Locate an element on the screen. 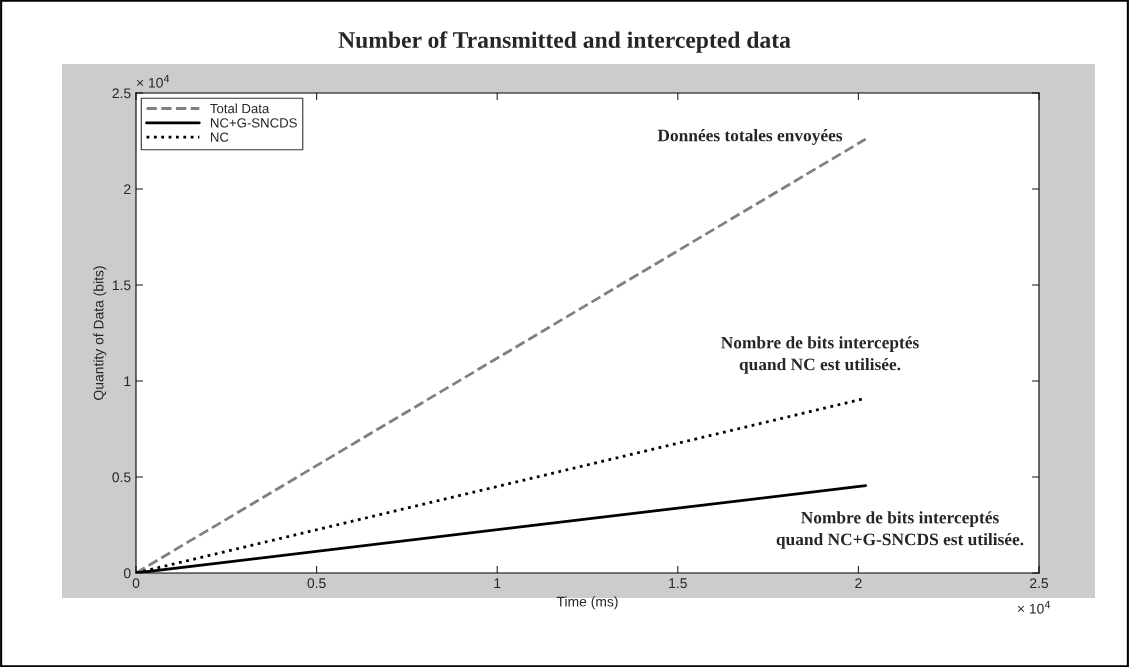  x-axis-title: Time (ms) is located at coordinates (587, 603).